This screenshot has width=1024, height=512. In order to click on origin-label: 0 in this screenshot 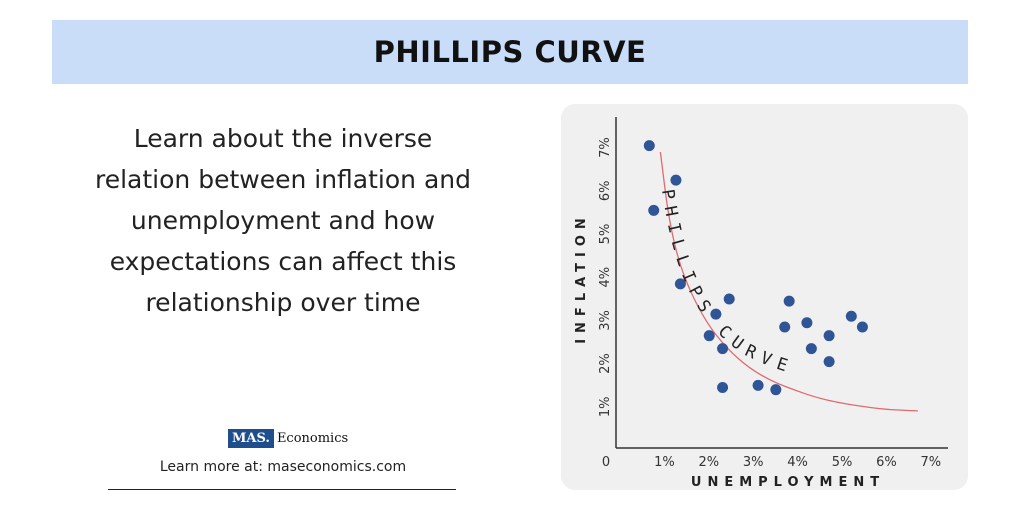, I will do `click(606, 462)`.